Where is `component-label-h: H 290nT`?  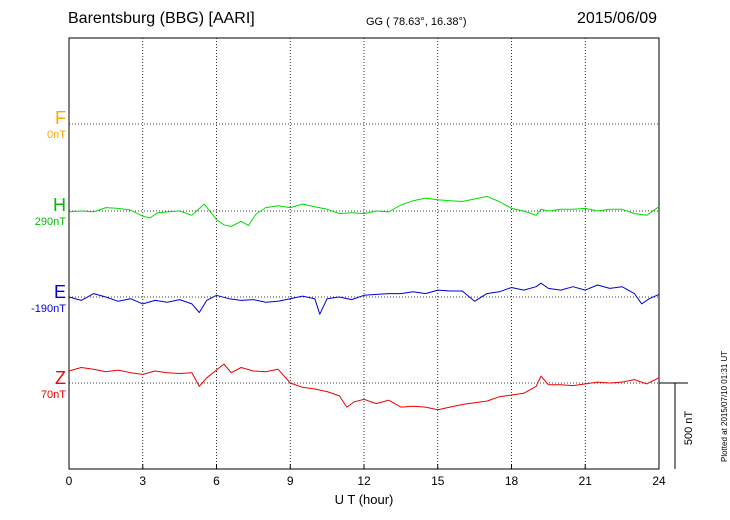 component-label-h: H 290nT is located at coordinates (50, 211).